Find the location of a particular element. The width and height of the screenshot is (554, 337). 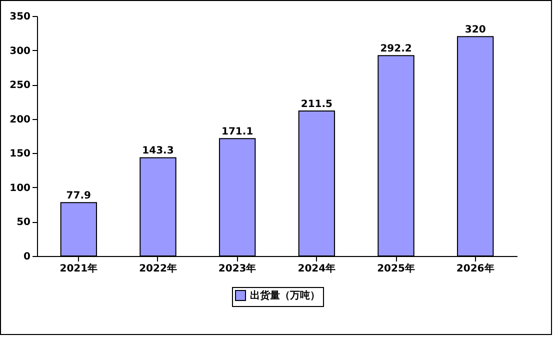

y-tick-label: 50 is located at coordinates (23, 222).